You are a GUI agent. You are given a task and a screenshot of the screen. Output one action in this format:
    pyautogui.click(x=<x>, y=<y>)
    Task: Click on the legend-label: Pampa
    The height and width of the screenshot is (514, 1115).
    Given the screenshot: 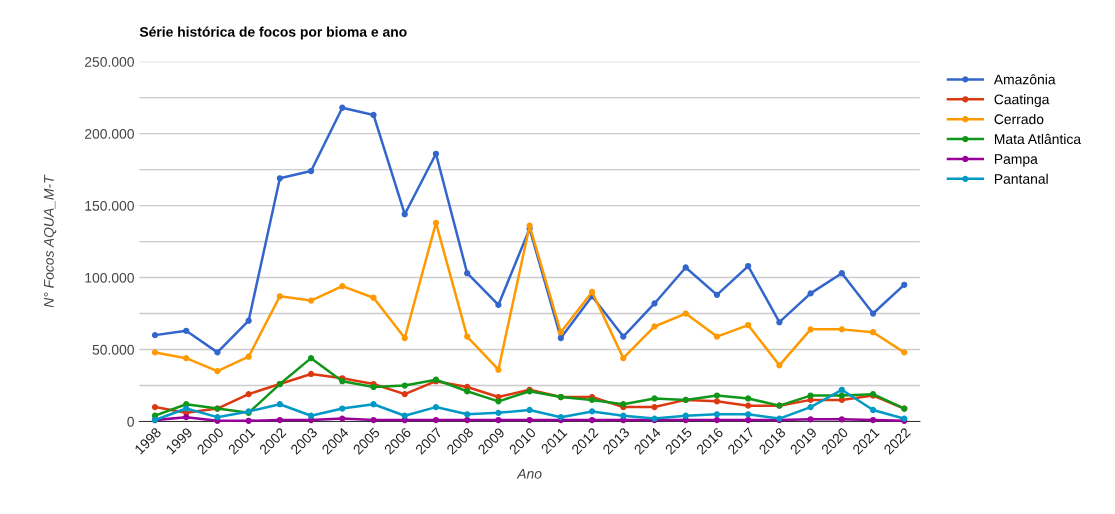 What is the action you would take?
    pyautogui.click(x=1016, y=160)
    